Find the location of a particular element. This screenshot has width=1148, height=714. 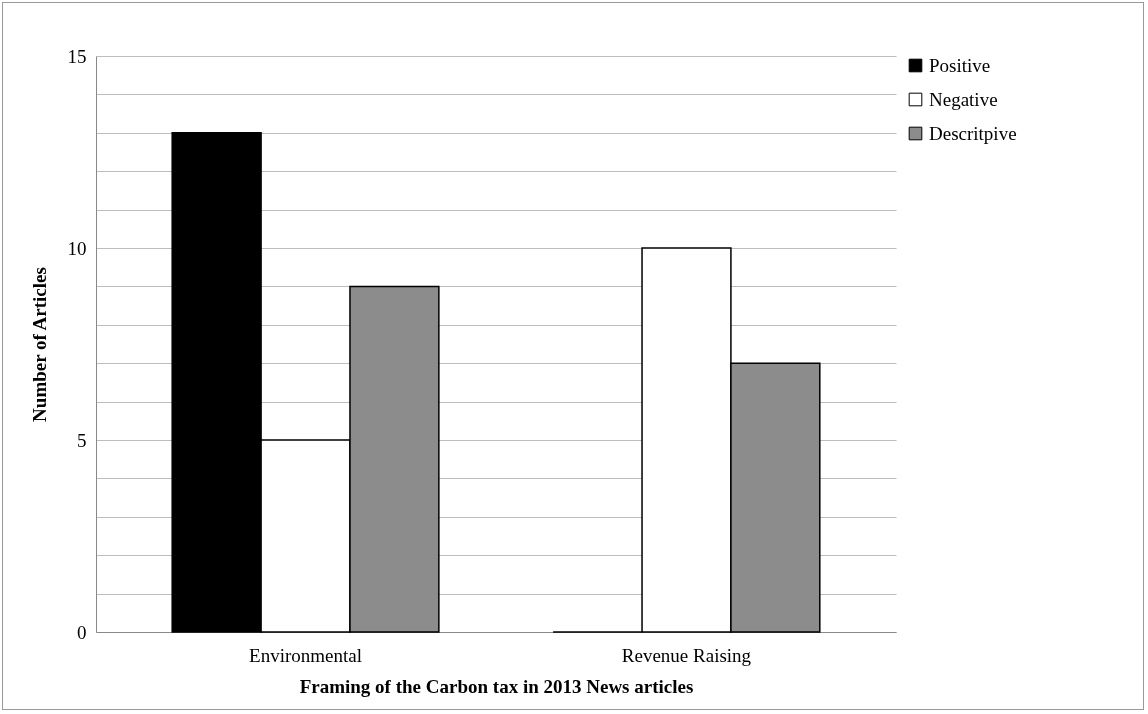

y-tick-label: 10 is located at coordinates (77, 248).